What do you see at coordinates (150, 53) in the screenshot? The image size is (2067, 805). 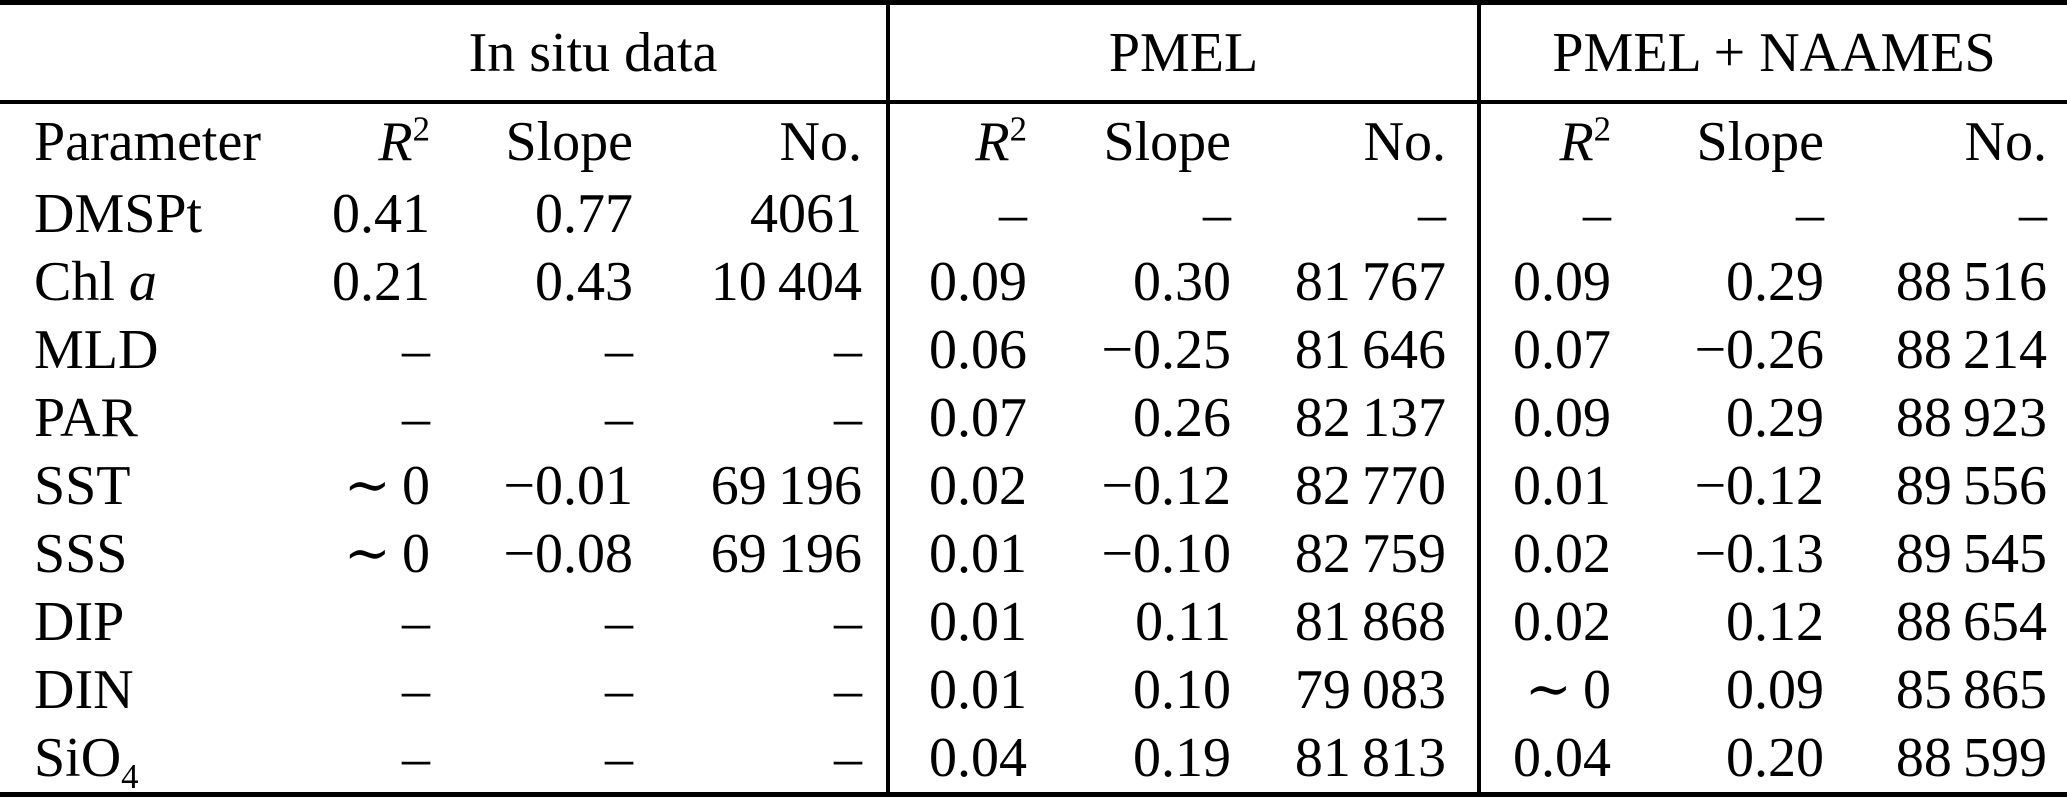 I see `corner-spacer` at bounding box center [150, 53].